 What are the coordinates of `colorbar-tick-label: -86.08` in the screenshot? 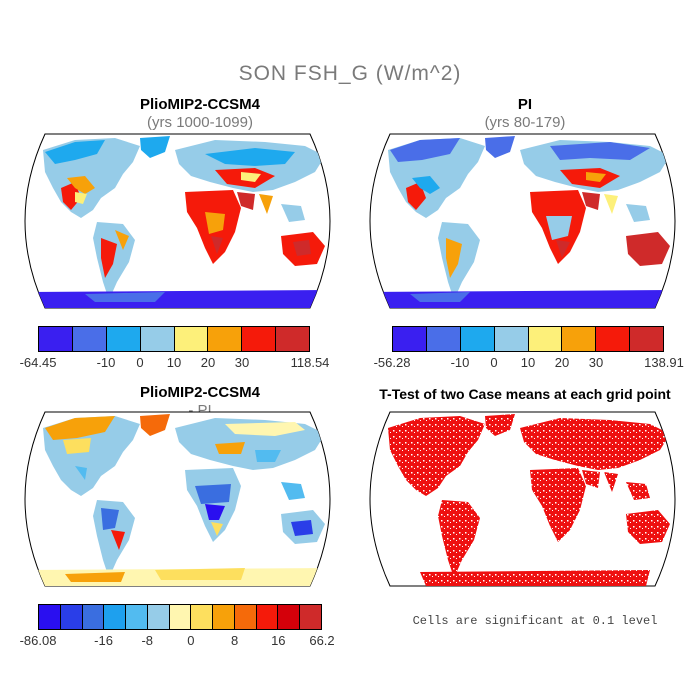 It's located at (38, 640).